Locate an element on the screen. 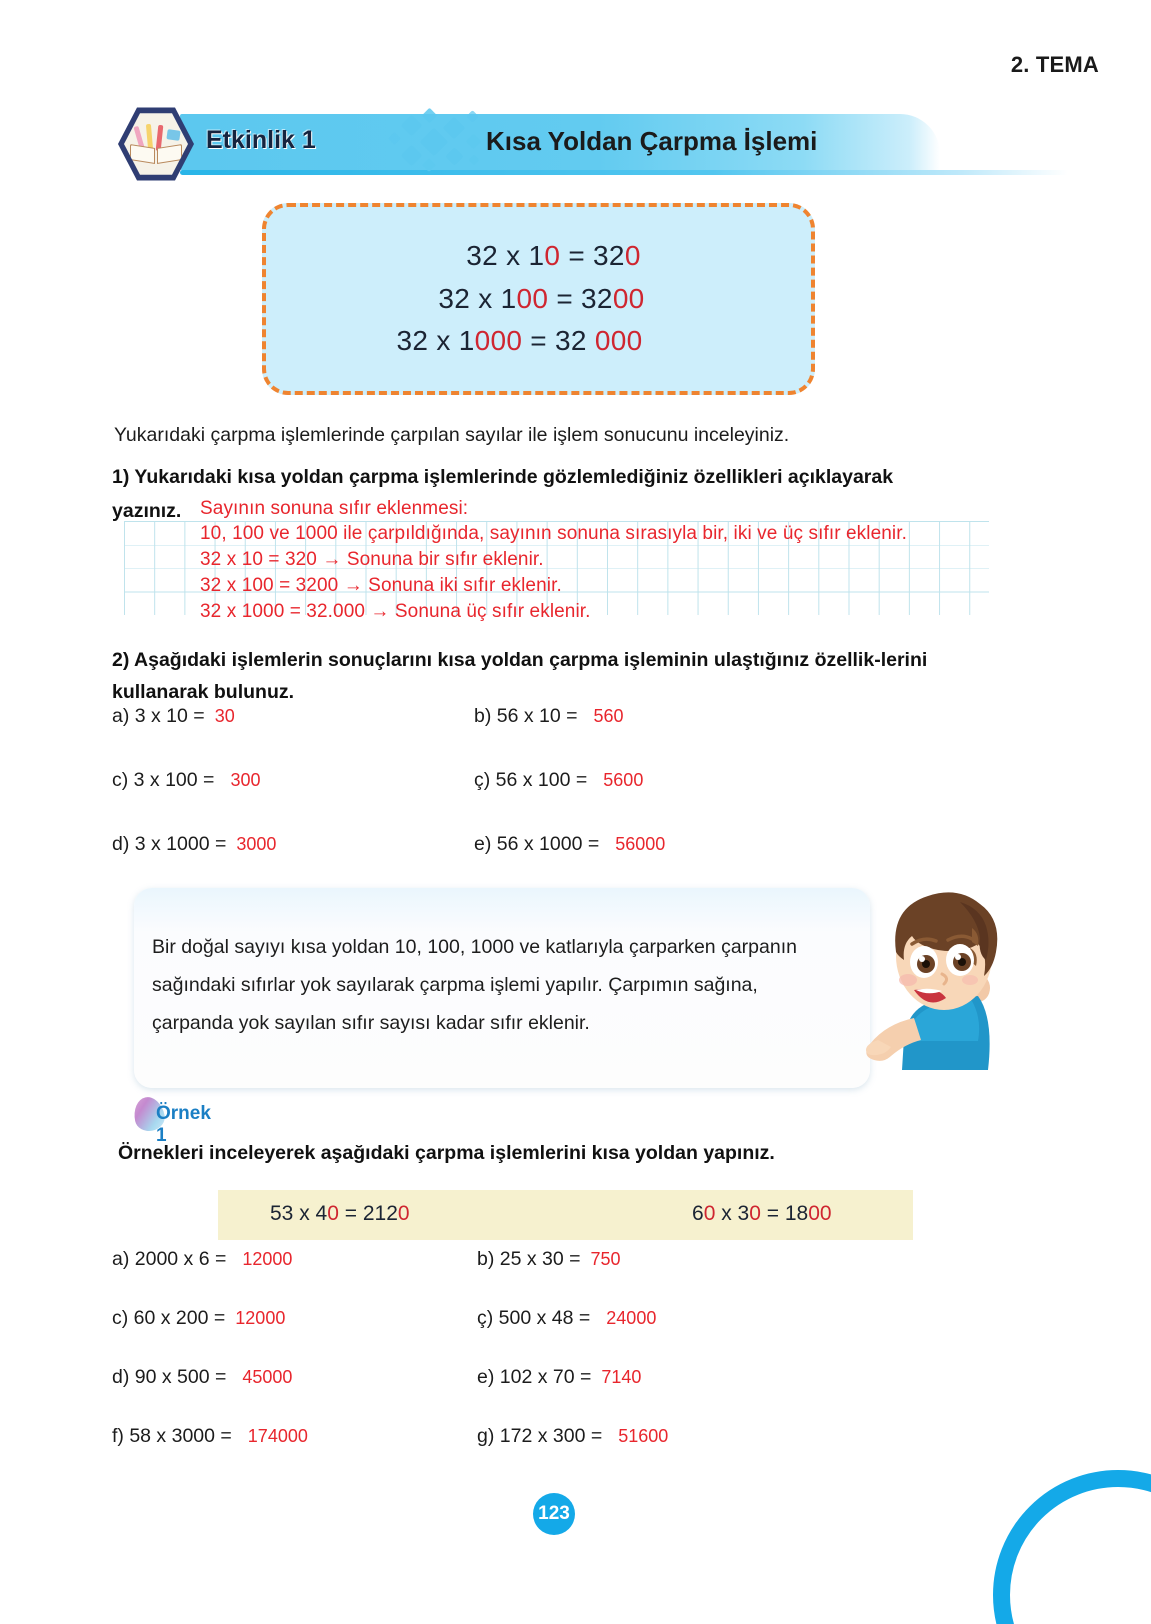 This screenshot has width=1151, height=1624. formula-line-1: 32 x 10 = 320 is located at coordinates (553, 256).